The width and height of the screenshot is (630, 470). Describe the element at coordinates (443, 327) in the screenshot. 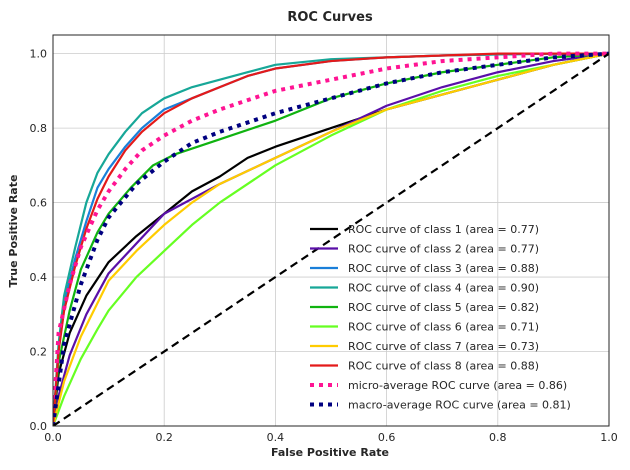

I see `legend-label: ROC curve of class 6 (area = 0.71)` at that location.